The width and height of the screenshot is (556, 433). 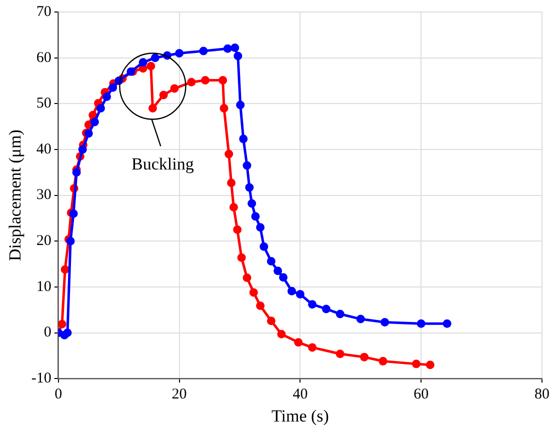 I want to click on y-tick-label: -10, so click(x=41, y=378).